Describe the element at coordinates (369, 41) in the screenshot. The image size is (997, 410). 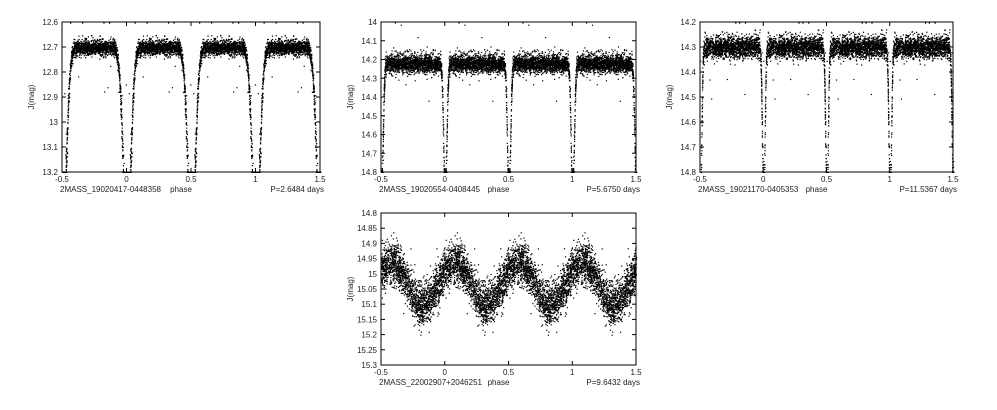
I see `y-tick-label: 14.1` at that location.